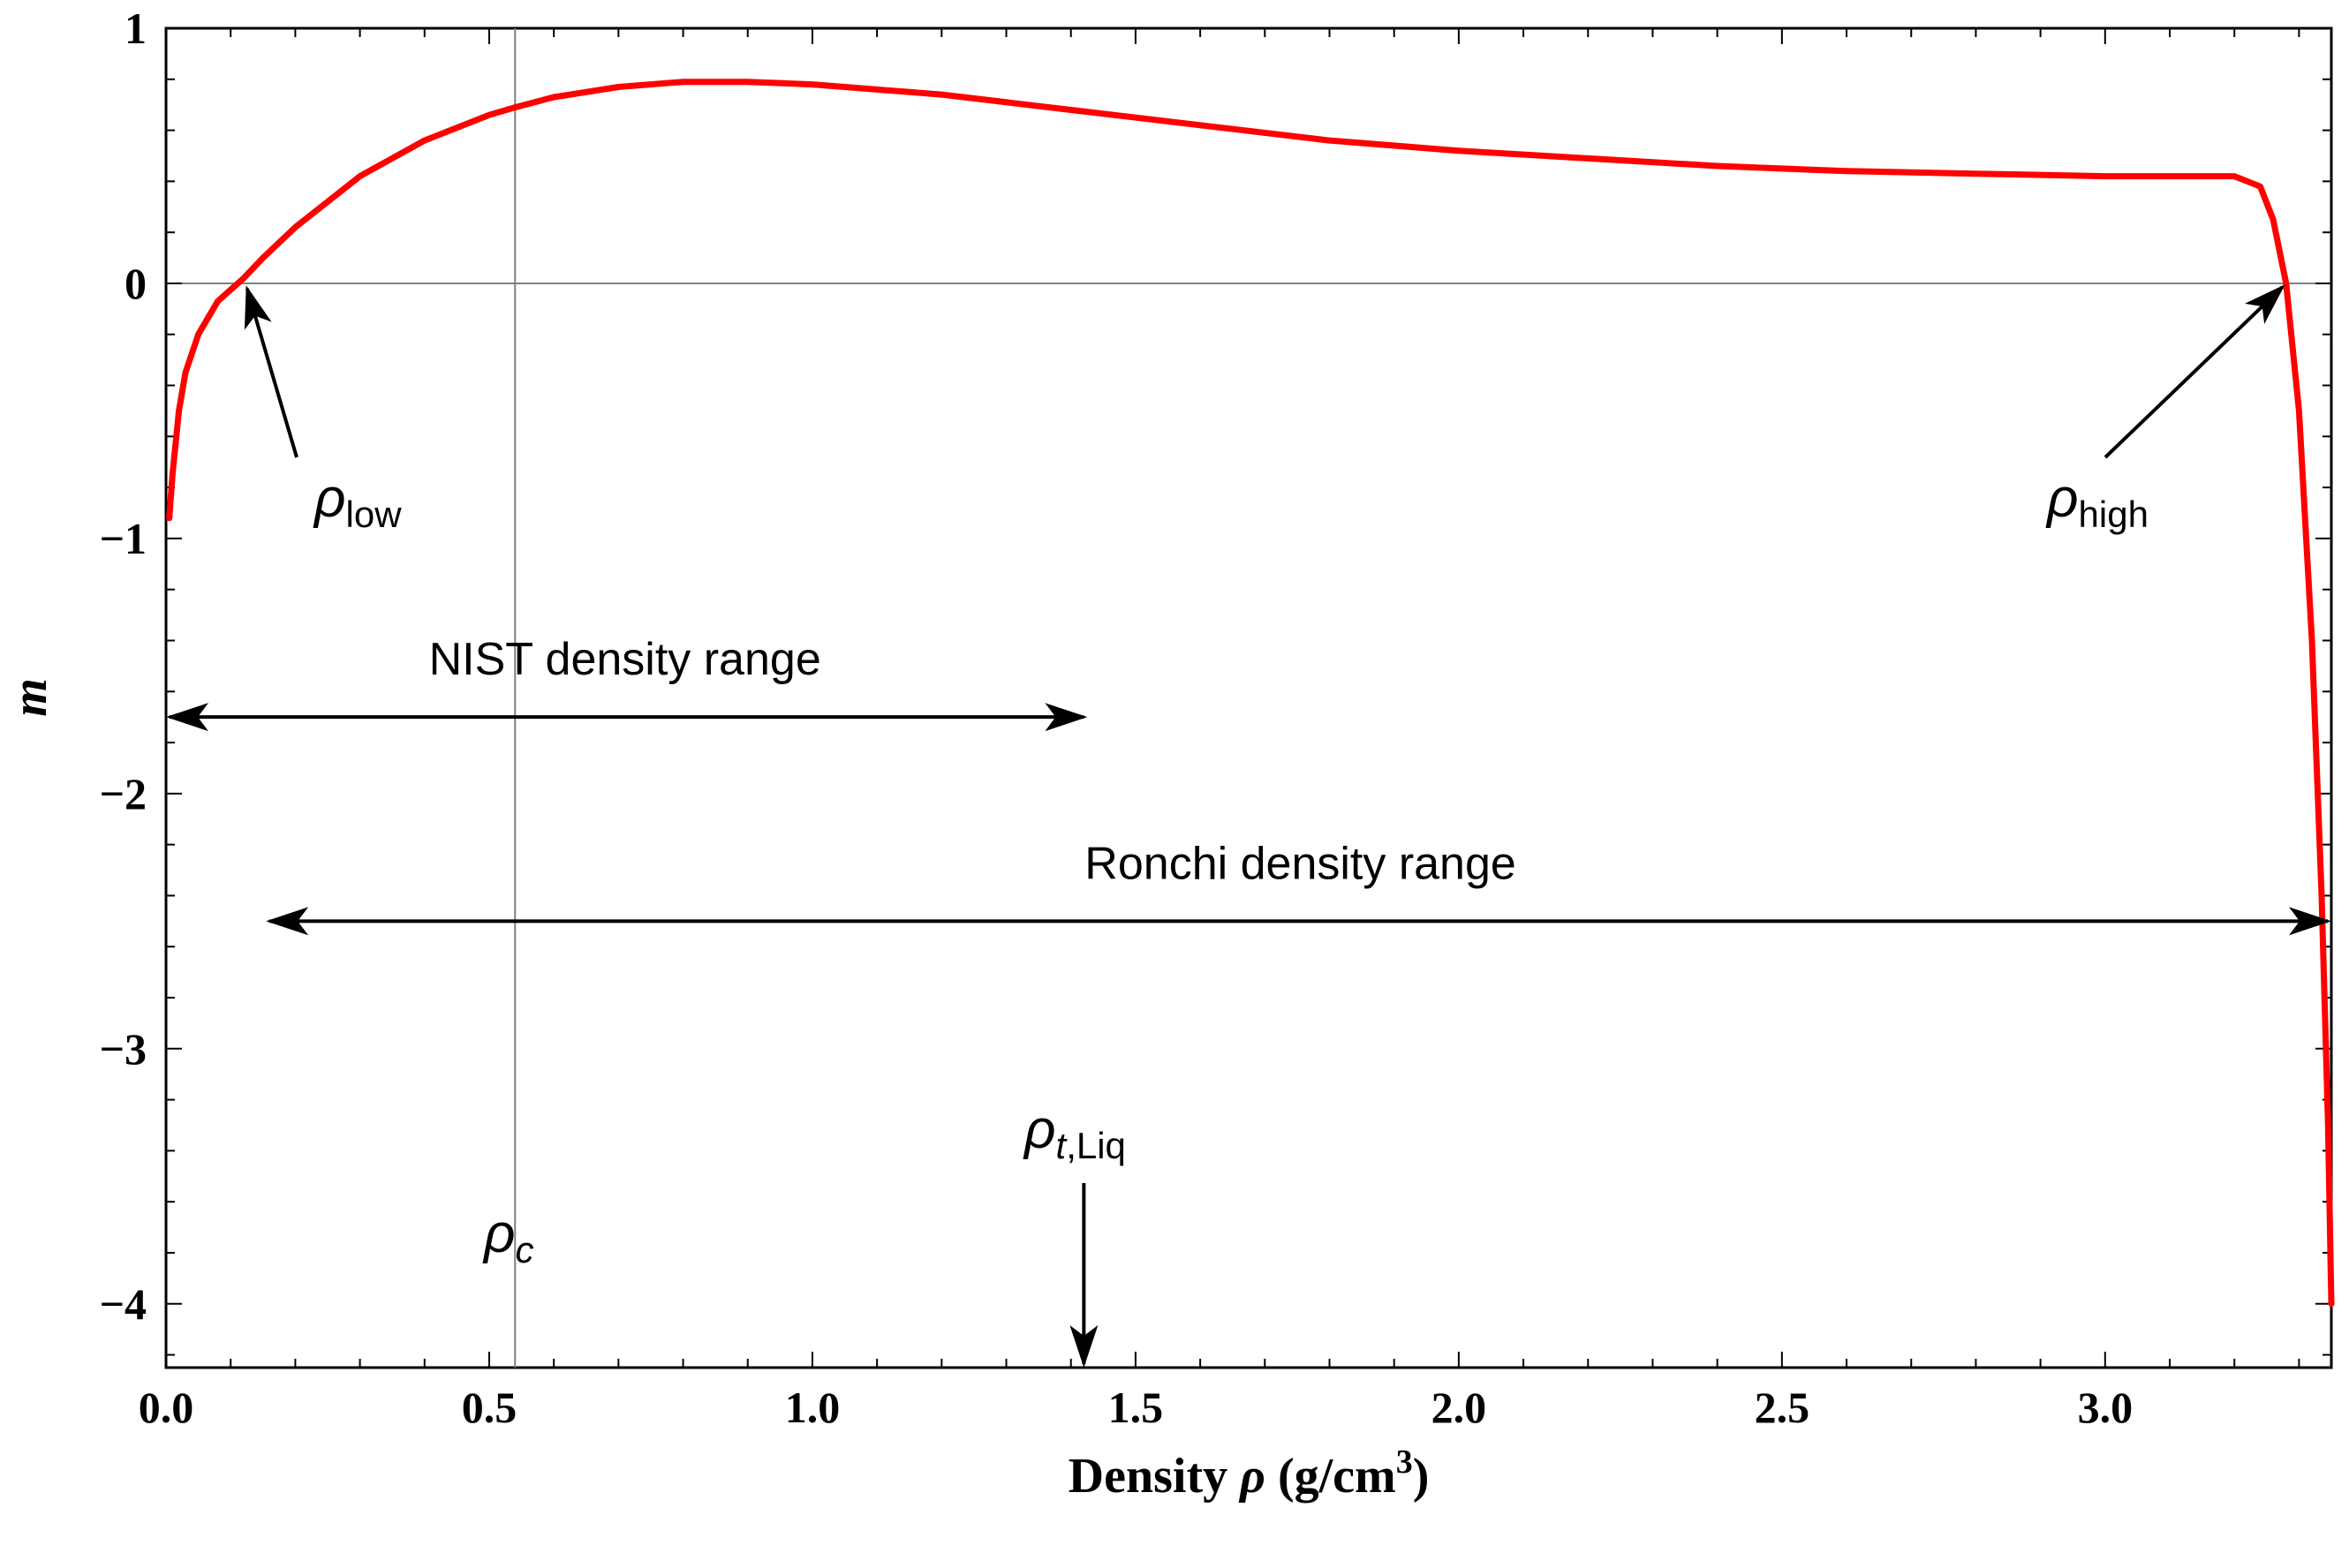 The image size is (2349, 1568). What do you see at coordinates (1039, 1129) in the screenshot?
I see `rho-t-liq-symbol: ρ` at bounding box center [1039, 1129].